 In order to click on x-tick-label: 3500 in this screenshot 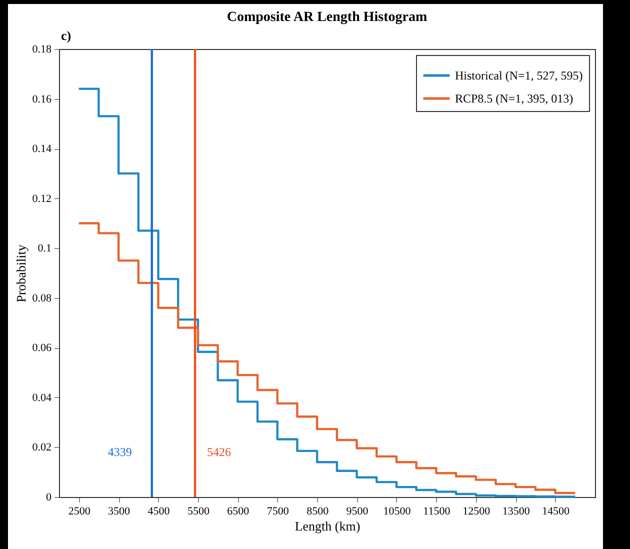, I will do `click(119, 512)`.